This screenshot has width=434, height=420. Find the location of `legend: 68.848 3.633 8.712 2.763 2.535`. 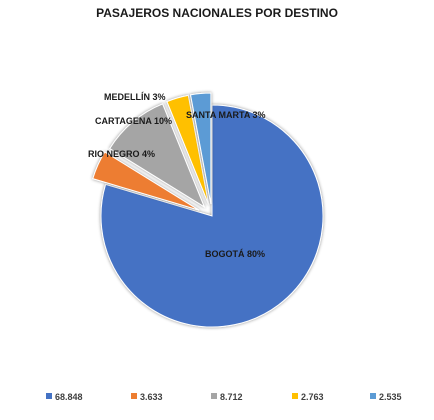

legend: 68.848 3.633 8.712 2.763 2.535 is located at coordinates (224, 397).